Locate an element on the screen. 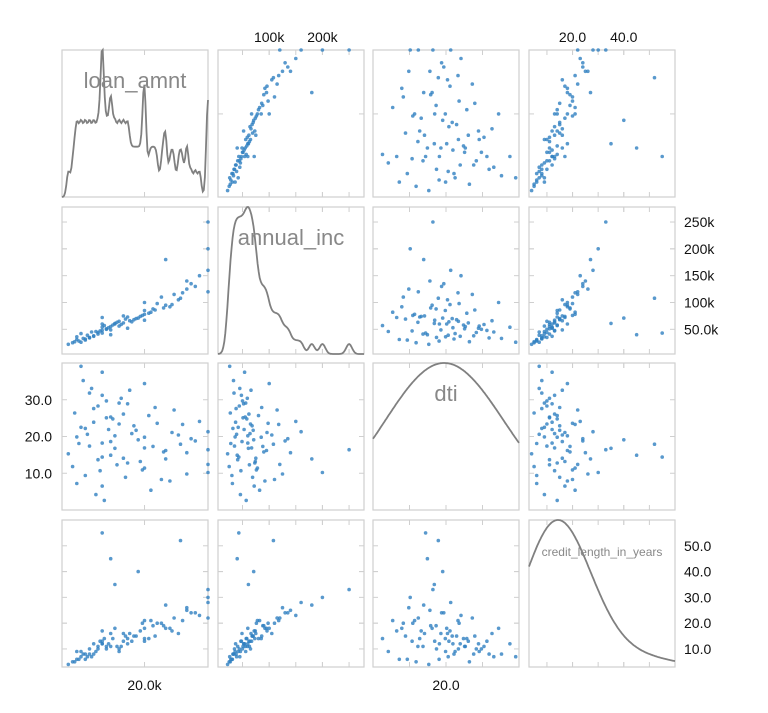  cell-loan_amnt-vs-loan_amnt: loan_amnt is located at coordinates (135, 122).